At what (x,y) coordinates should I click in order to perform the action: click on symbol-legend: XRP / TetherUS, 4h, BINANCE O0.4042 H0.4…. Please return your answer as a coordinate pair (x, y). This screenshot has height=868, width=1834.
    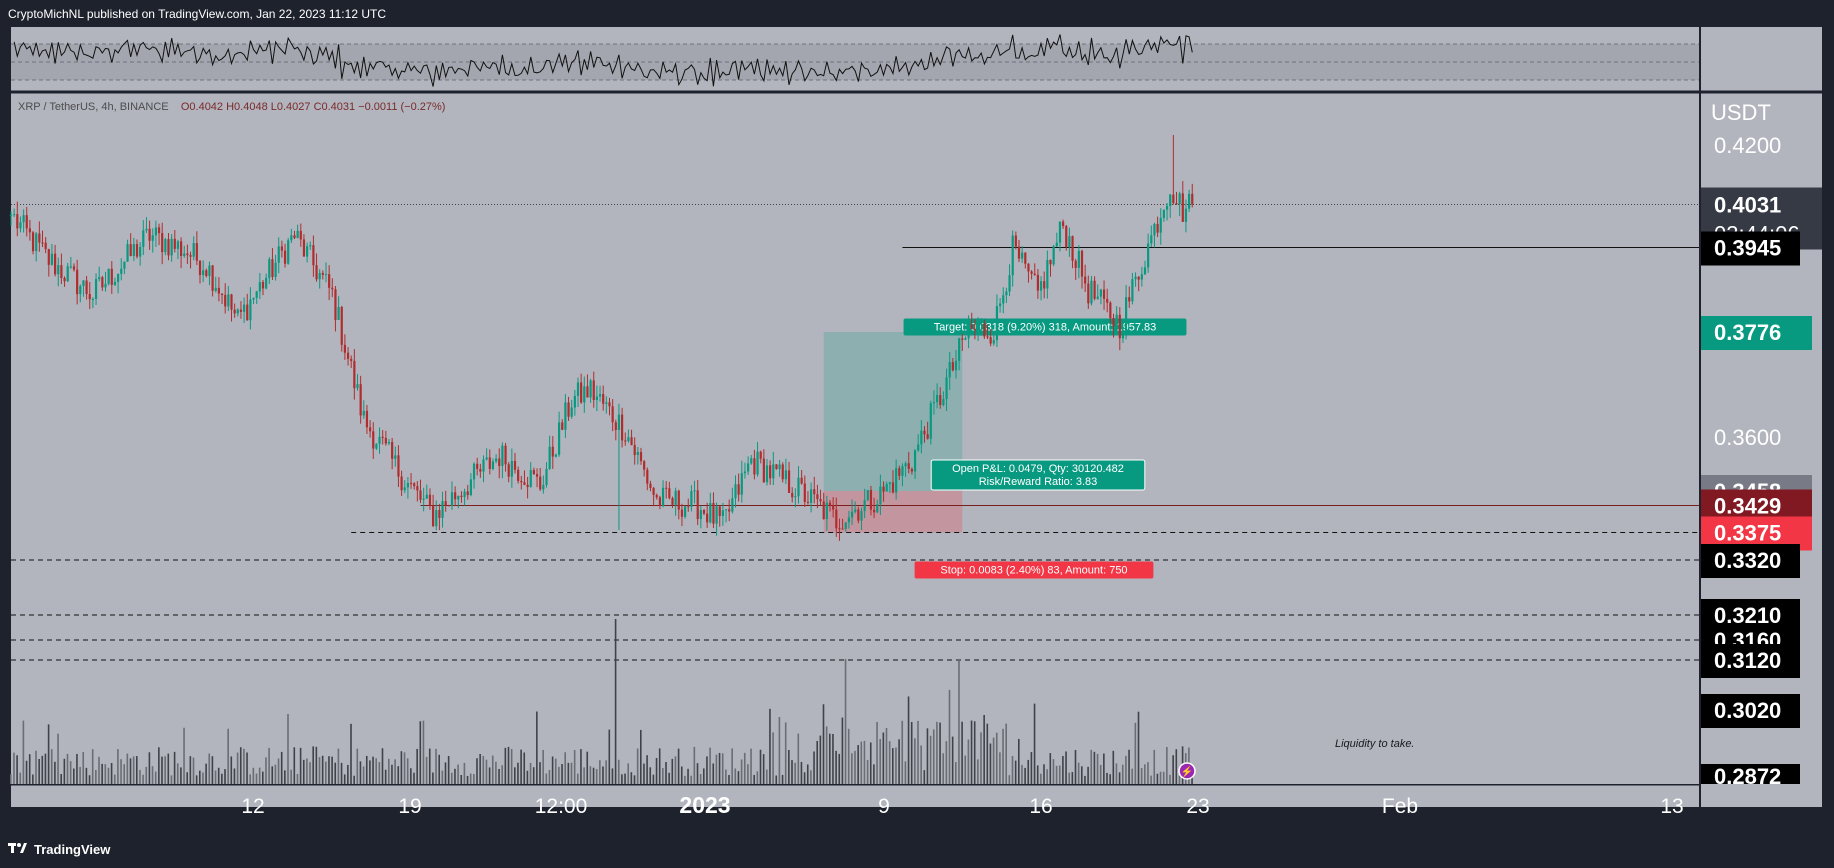
    Looking at the image, I should click on (231, 107).